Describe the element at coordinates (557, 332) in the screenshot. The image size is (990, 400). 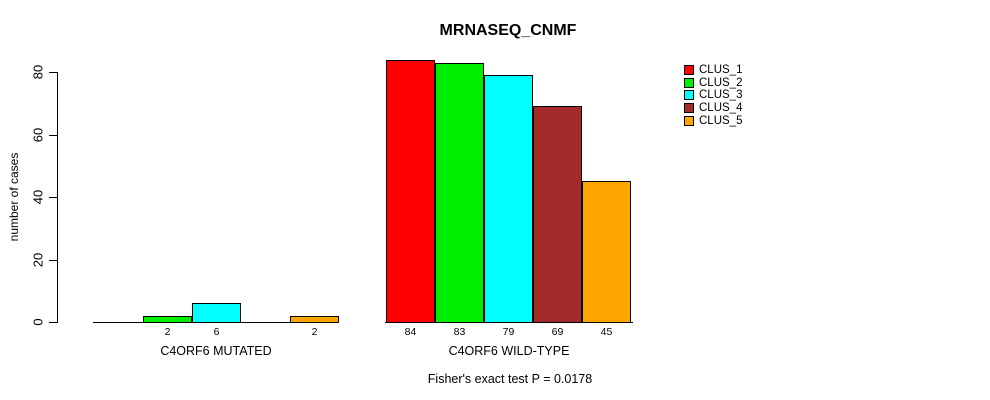
I see `bar-value-label: 69` at that location.